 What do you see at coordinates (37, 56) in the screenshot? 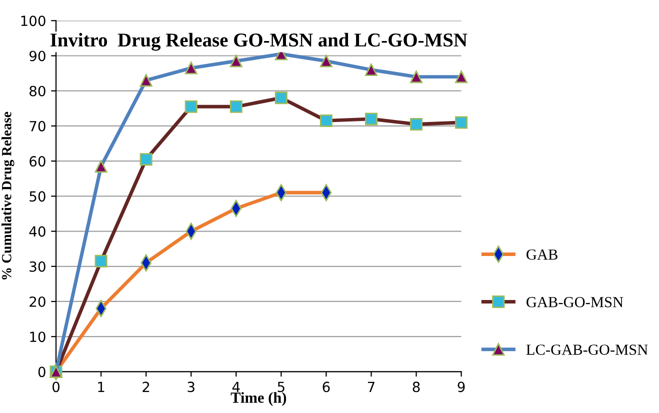
I see `y-tick-label: 90` at bounding box center [37, 56].